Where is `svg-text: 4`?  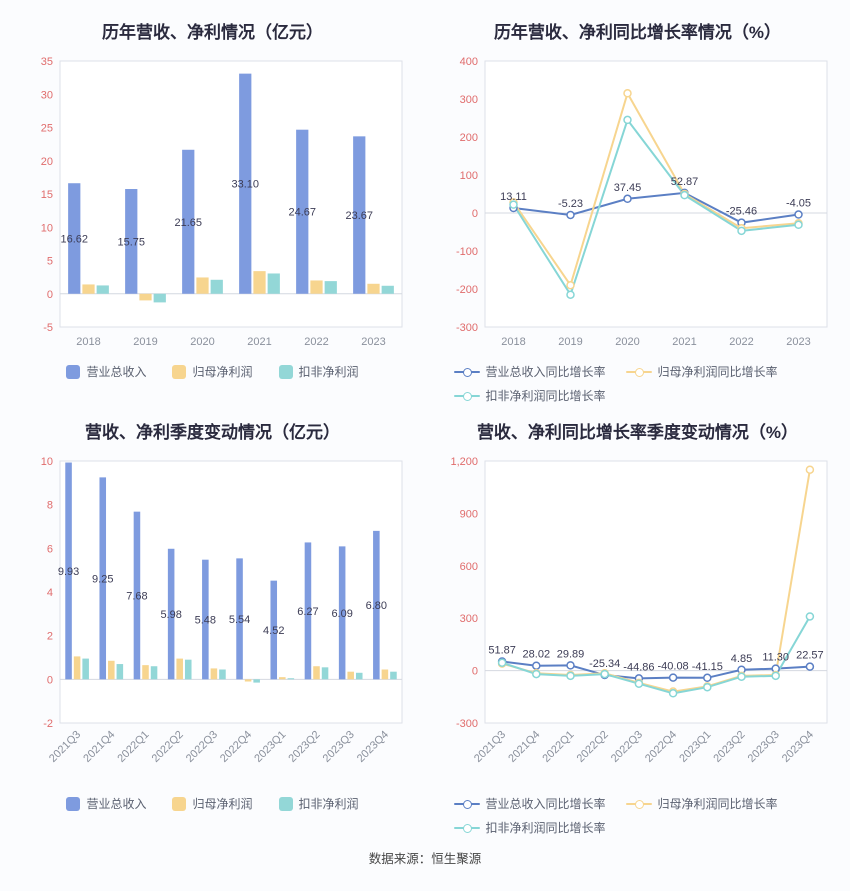
svg-text: 4 is located at coordinates (49, 593).